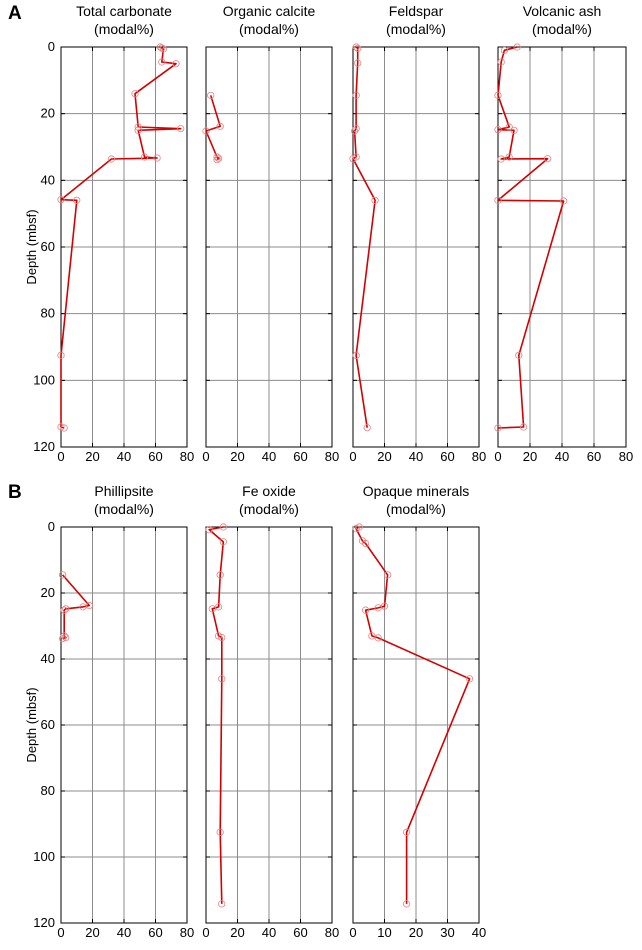  I want to click on chart-title: Volcanic ash, so click(562, 11).